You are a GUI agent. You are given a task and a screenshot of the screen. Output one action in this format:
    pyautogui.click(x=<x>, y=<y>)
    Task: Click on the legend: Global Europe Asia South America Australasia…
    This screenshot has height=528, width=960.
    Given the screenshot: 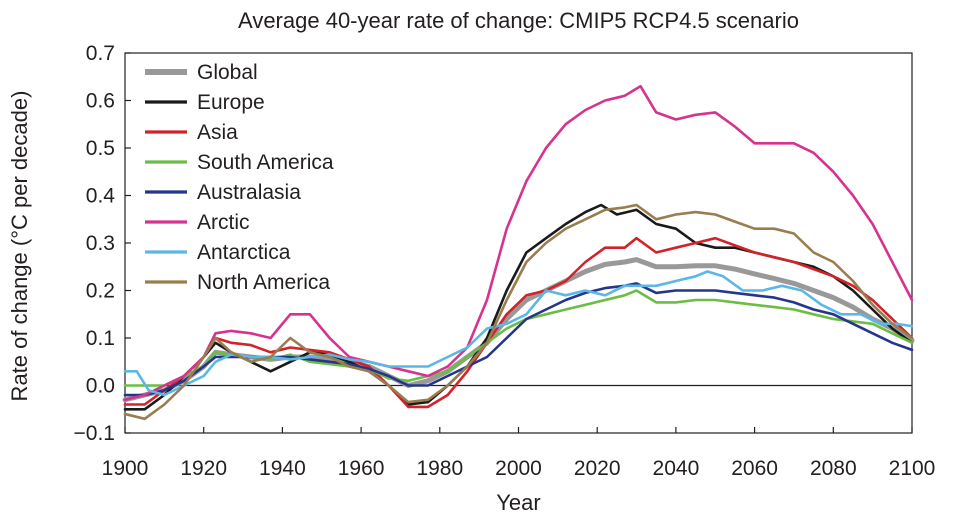 What is the action you would take?
    pyautogui.click(x=239, y=177)
    